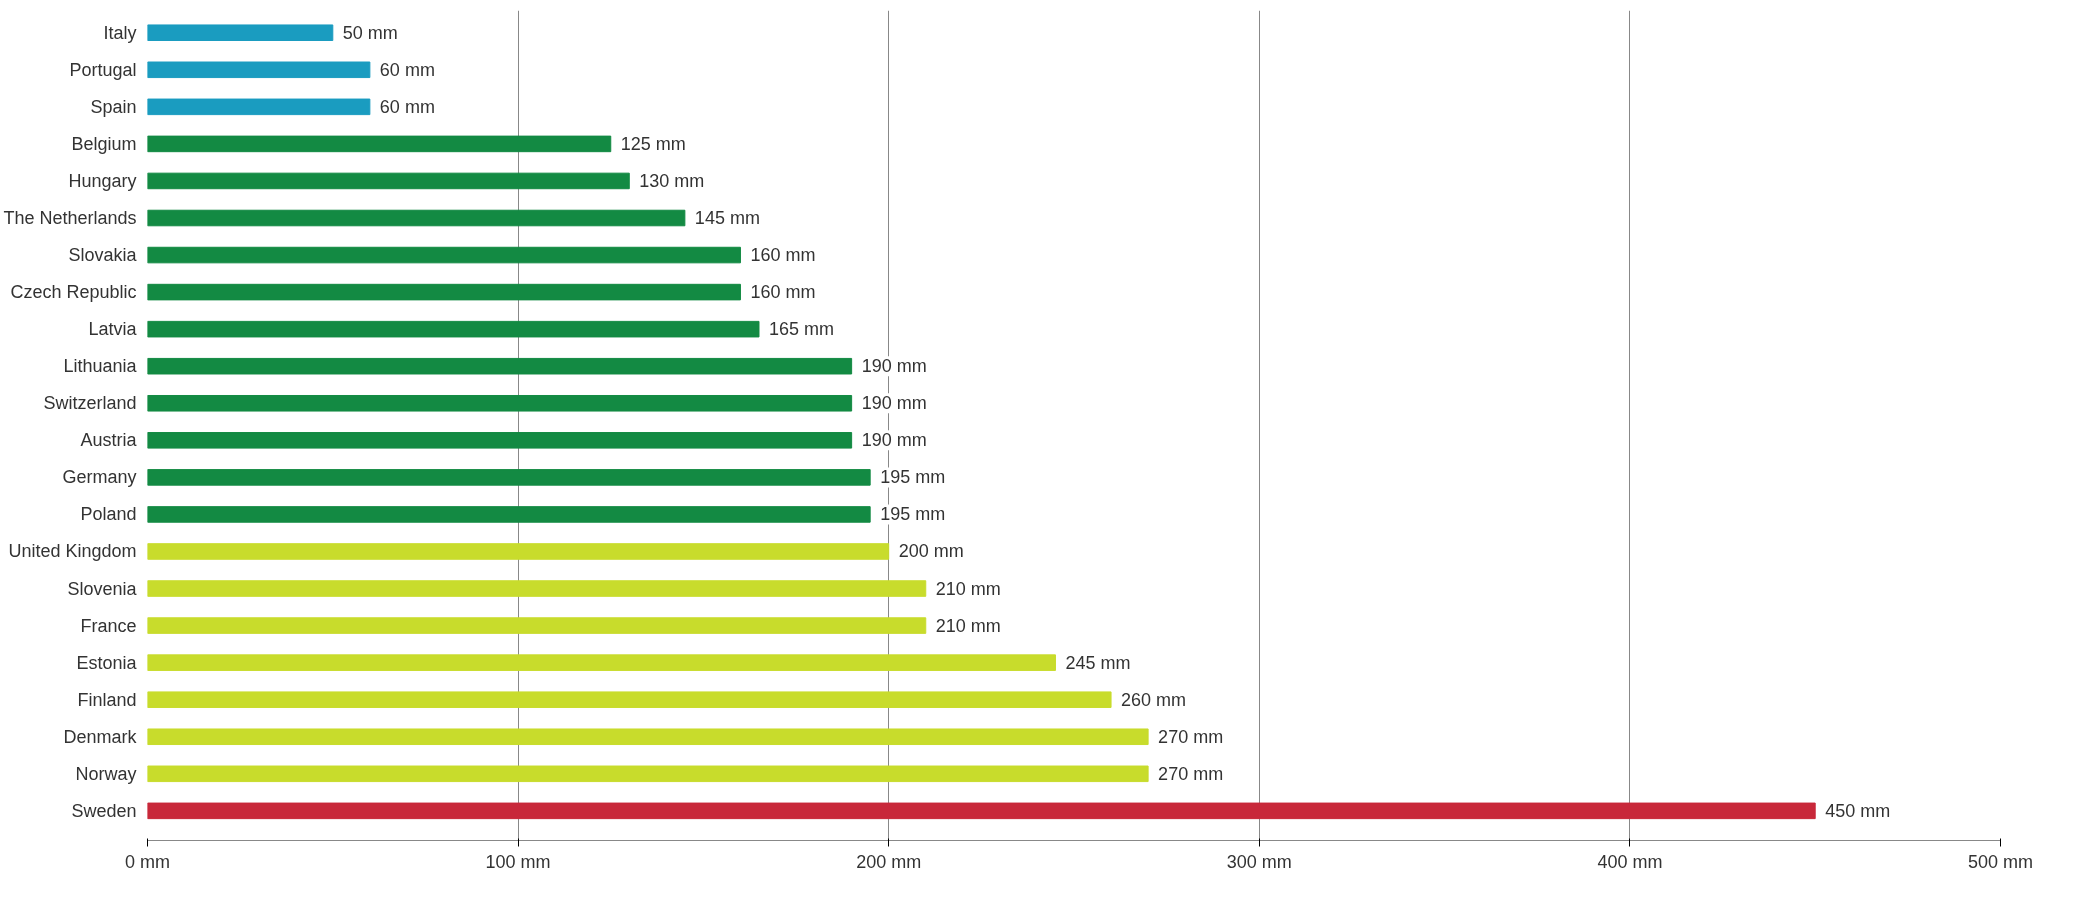 The image size is (2076, 897). I want to click on y-tick-label: Slovakia, so click(103, 255).